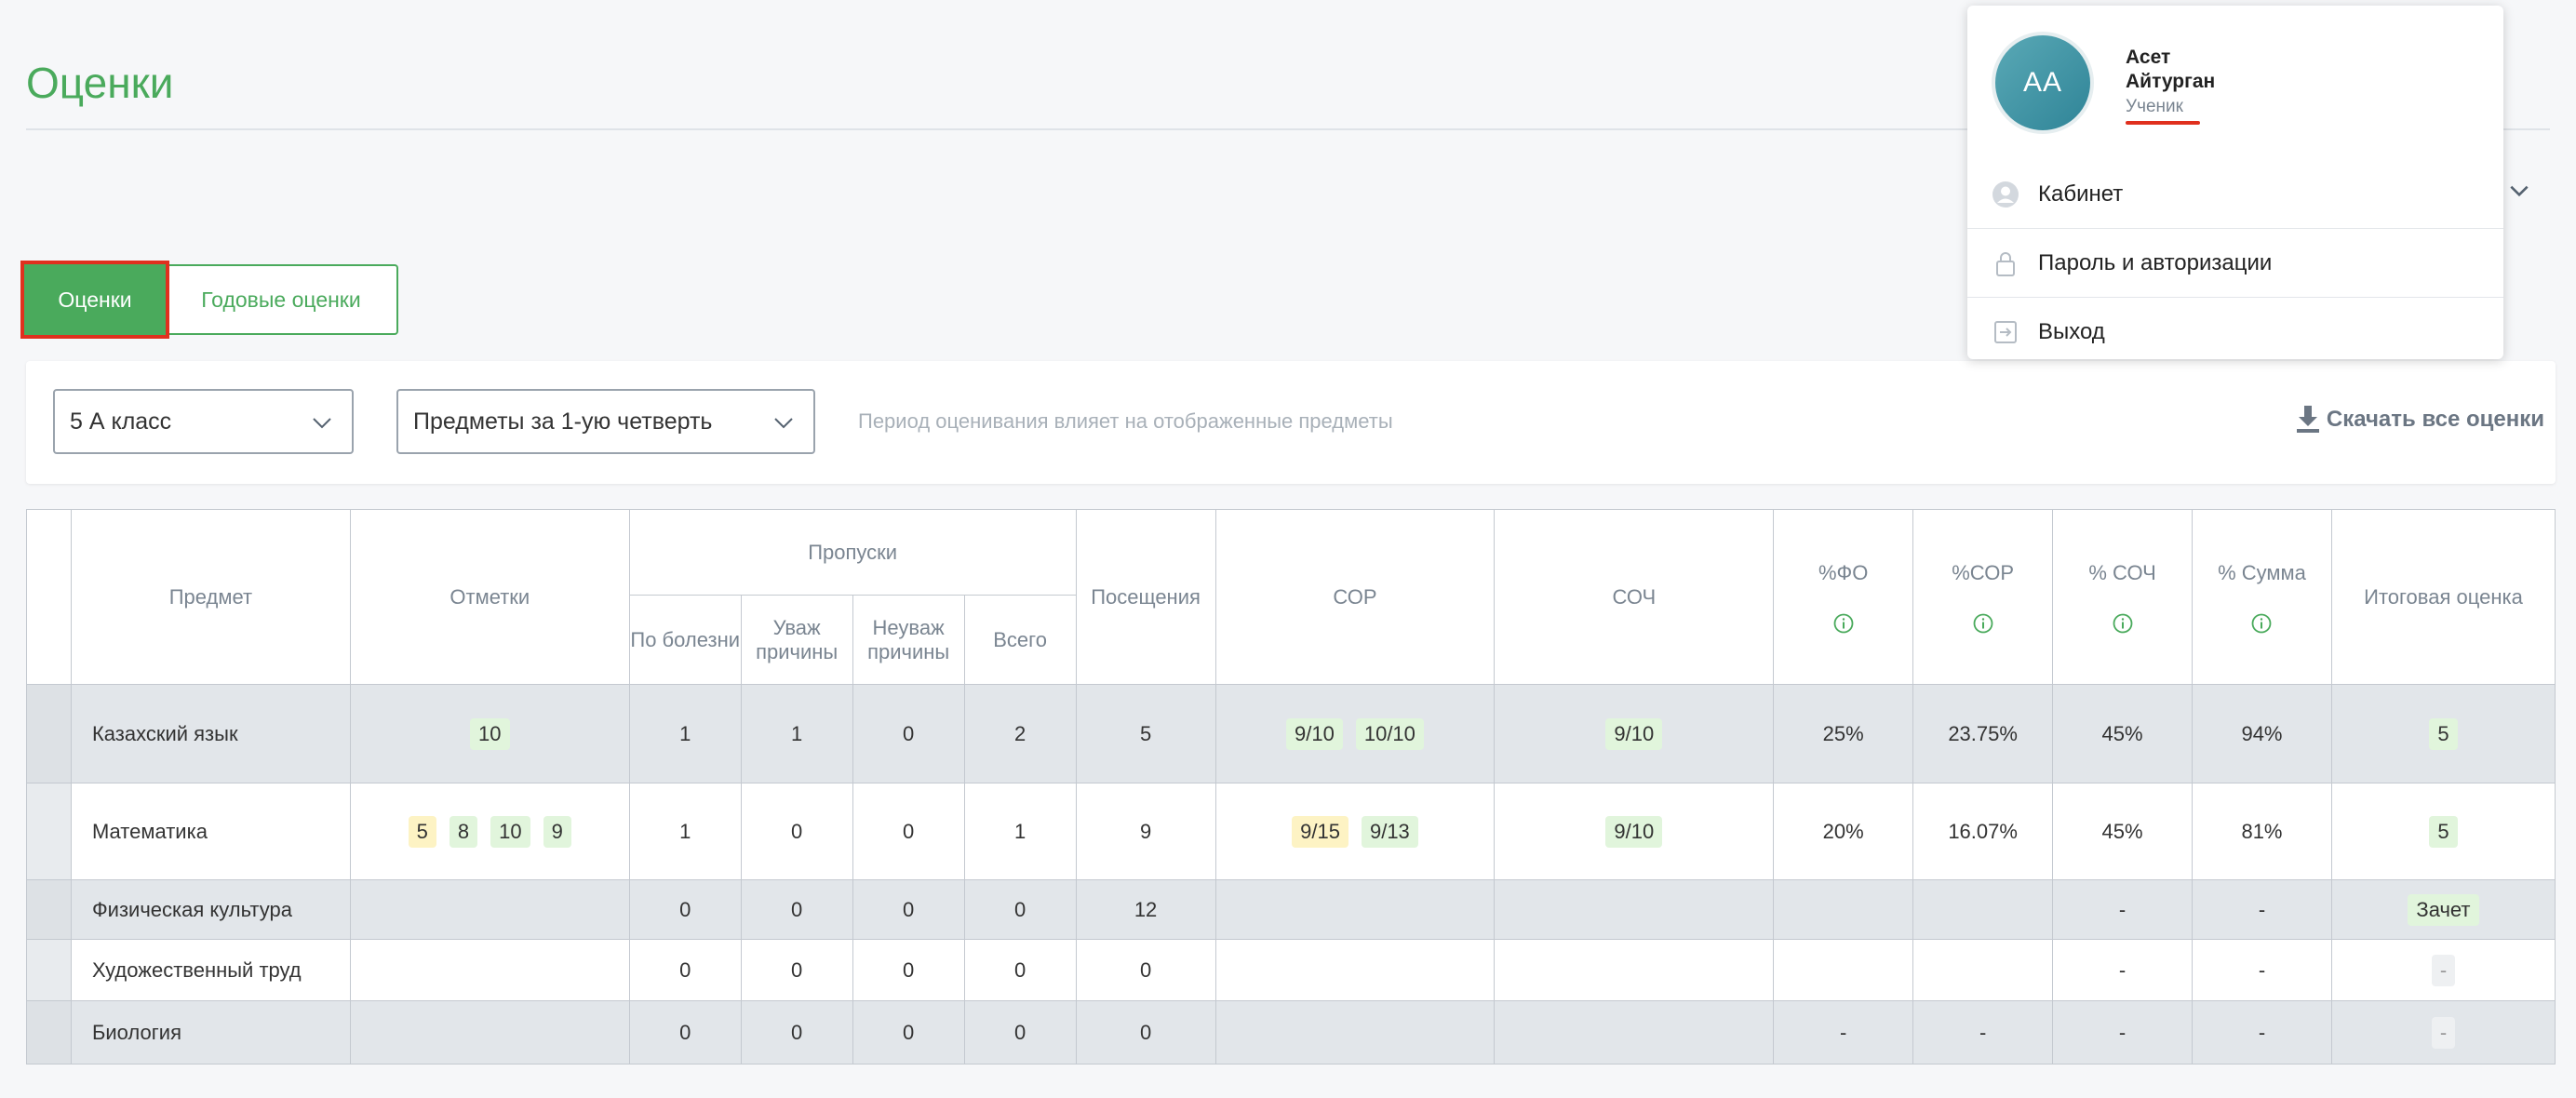 The image size is (2576, 1098). I want to click on class-select-value: 5 А класс, so click(121, 421).